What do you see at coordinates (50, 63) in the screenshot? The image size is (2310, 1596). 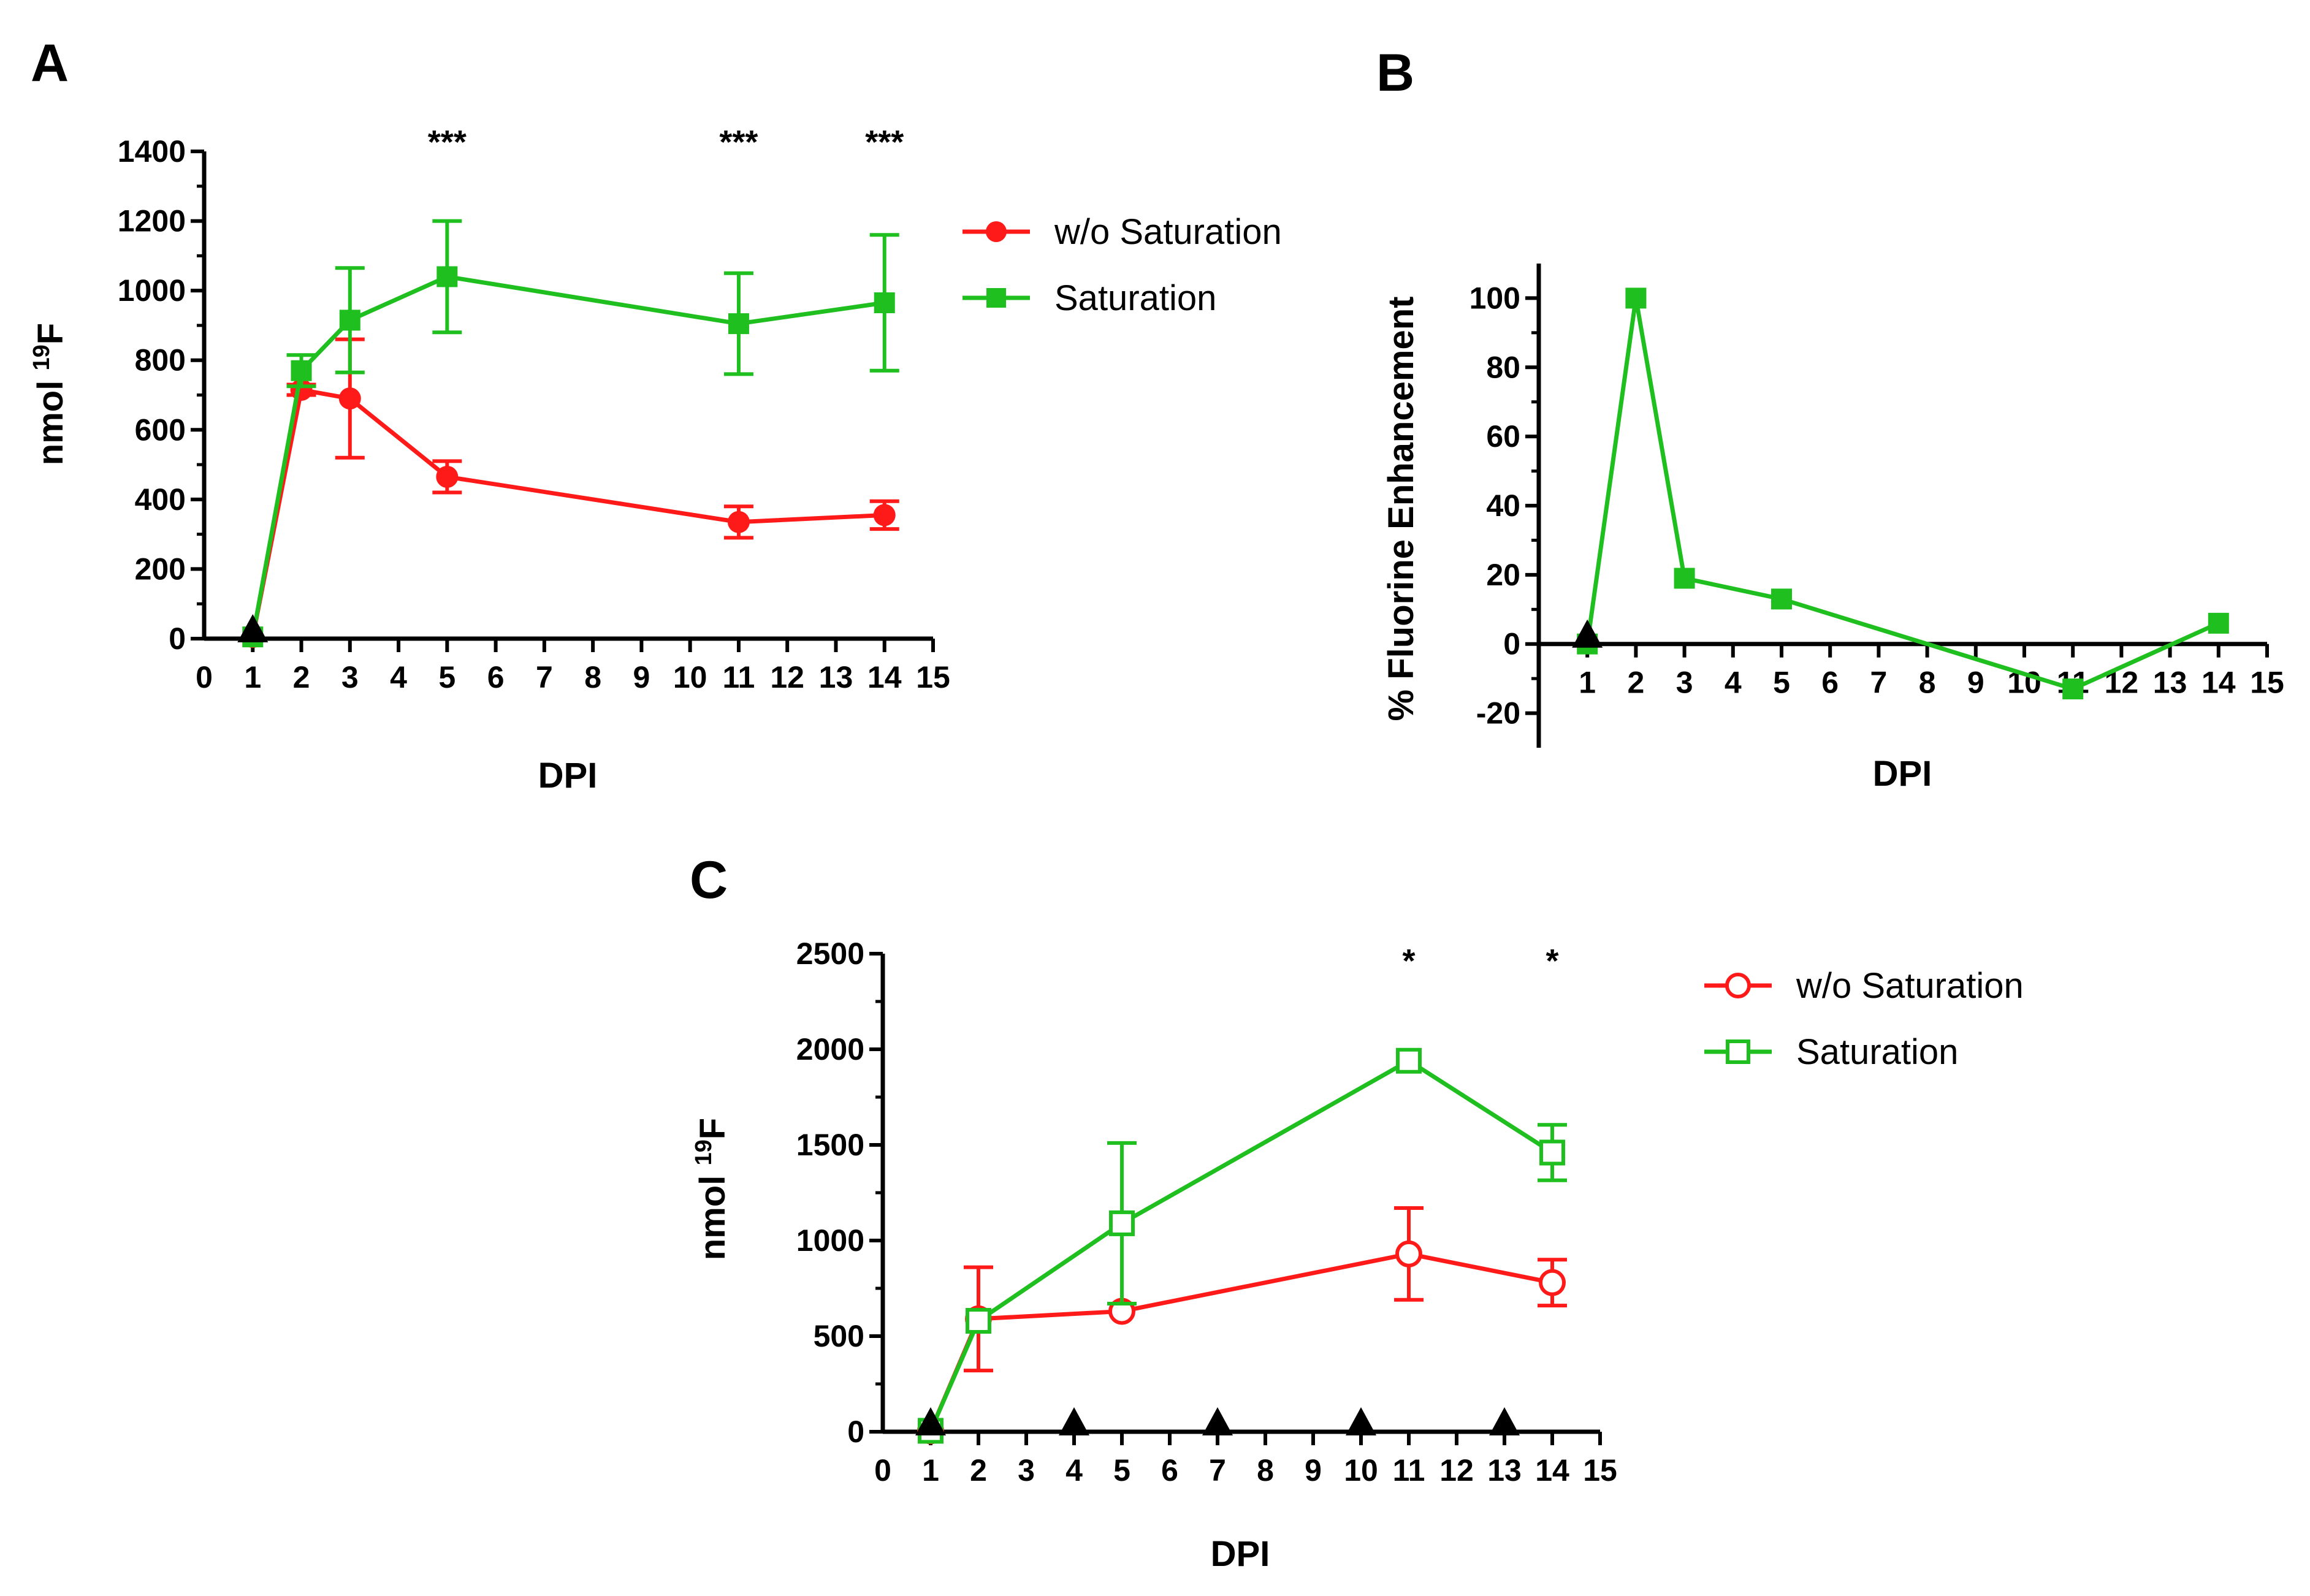 I see `panel-letter-a: A` at bounding box center [50, 63].